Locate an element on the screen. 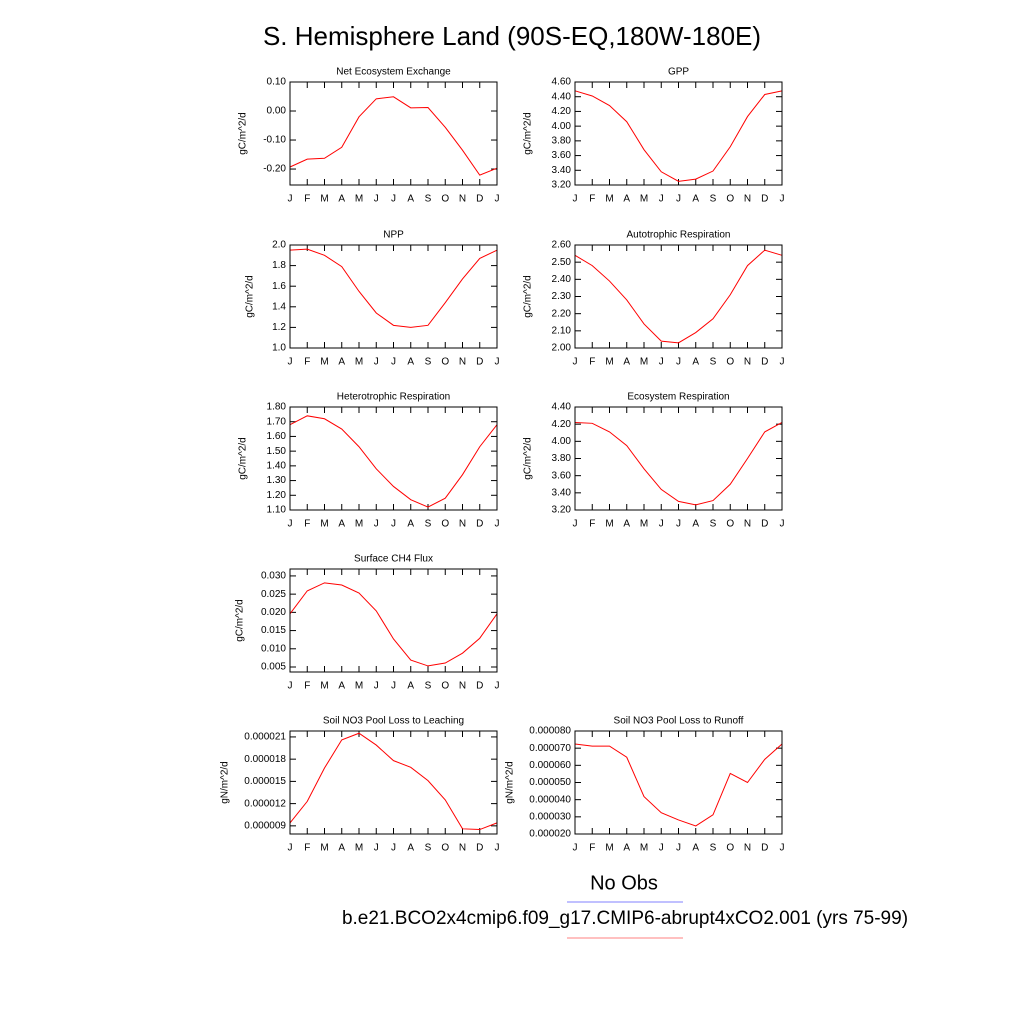  y-tick-label: 2.50 is located at coordinates (562, 262).